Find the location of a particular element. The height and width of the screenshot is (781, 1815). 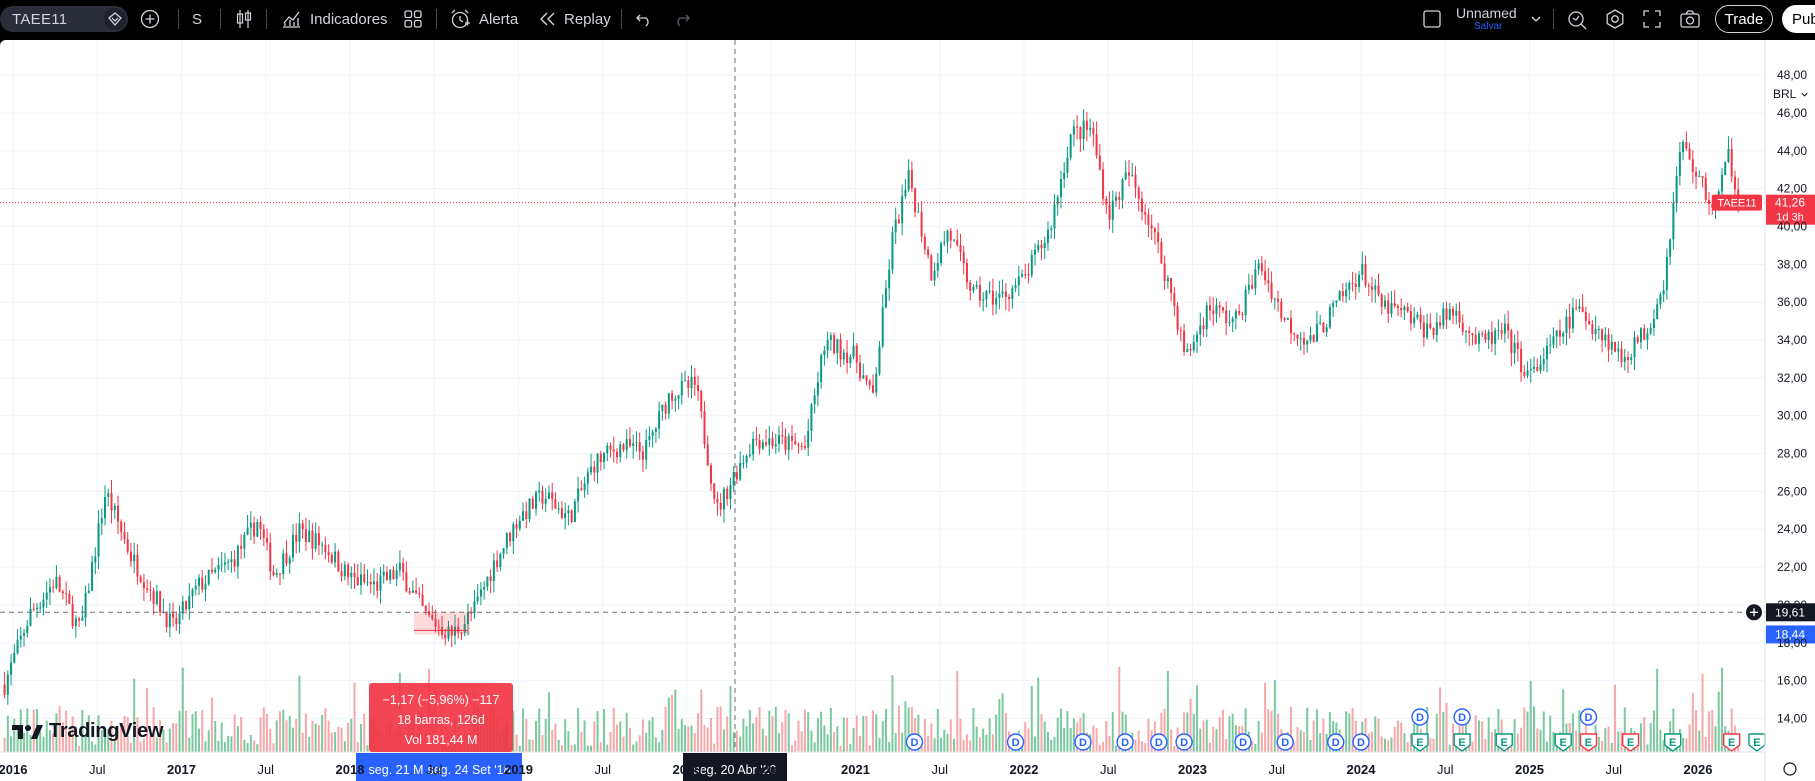

trade-button: Trade is located at coordinates (1744, 19).